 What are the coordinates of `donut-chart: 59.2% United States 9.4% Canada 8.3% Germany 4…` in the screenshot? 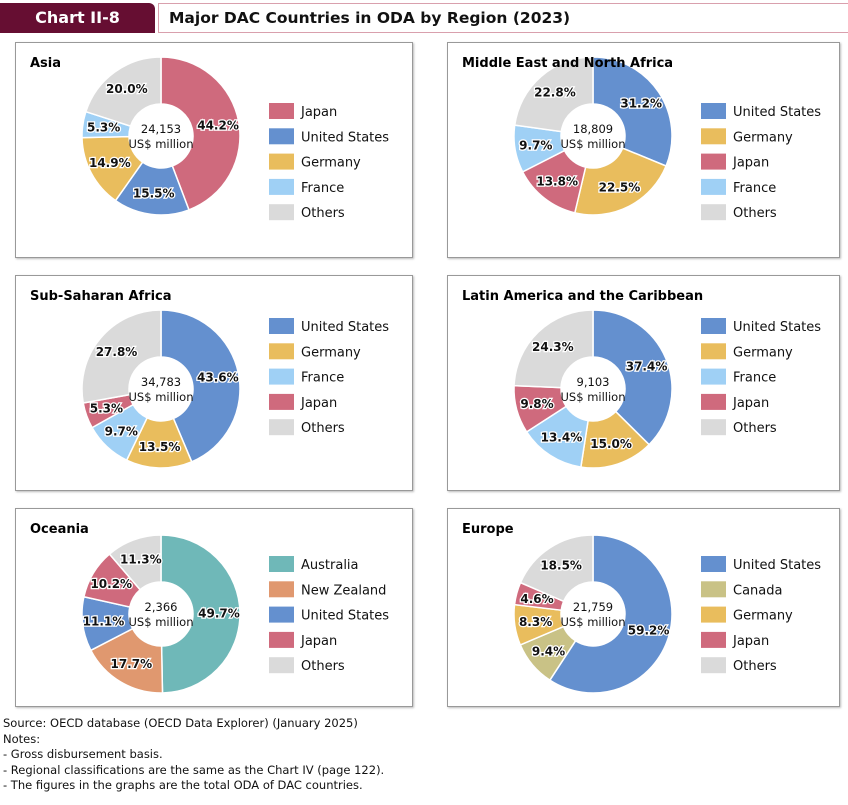 It's located at (667, 614).